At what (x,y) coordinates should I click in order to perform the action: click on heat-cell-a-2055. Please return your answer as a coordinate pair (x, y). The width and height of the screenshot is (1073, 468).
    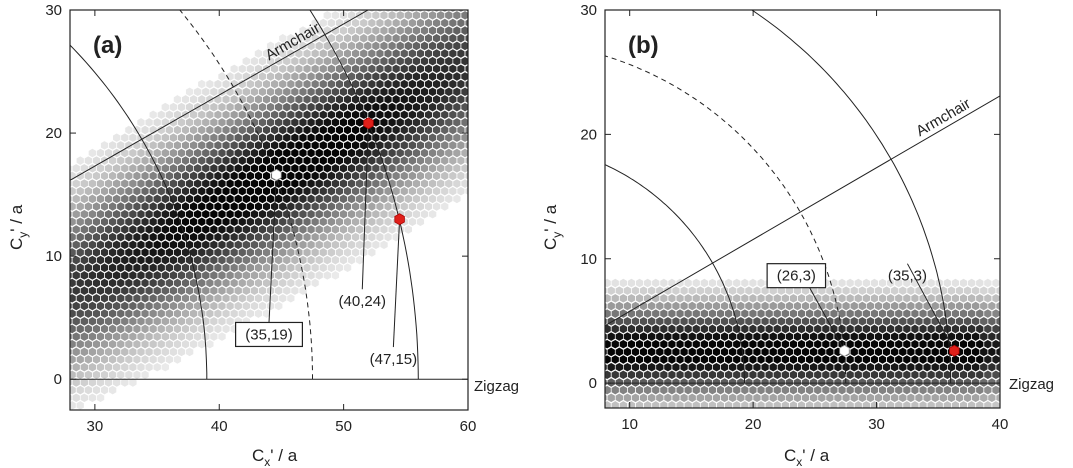
    Looking at the image, I should click on (100, 397).